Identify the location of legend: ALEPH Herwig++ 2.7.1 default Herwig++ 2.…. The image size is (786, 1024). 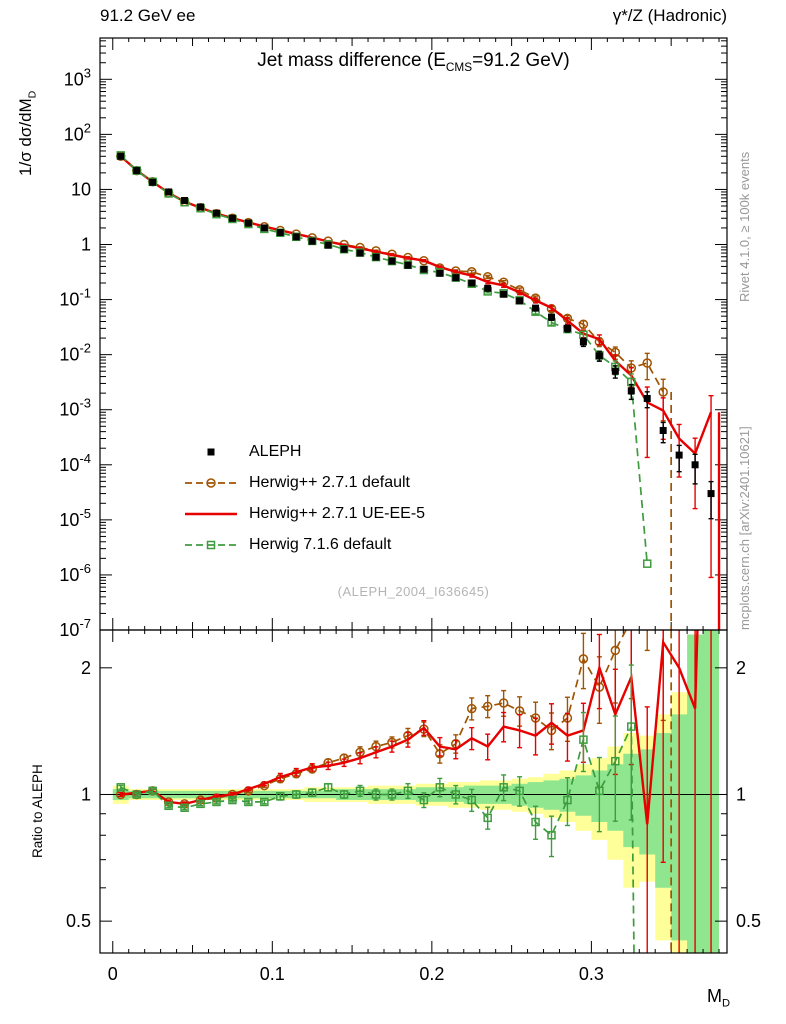
(304, 498).